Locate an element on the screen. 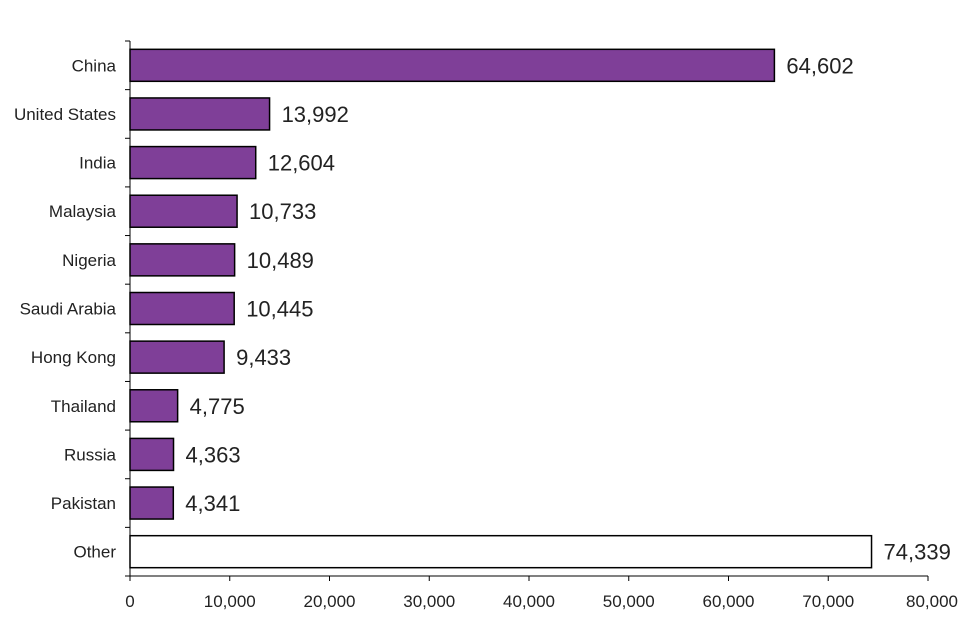  bar-china is located at coordinates (452, 65).